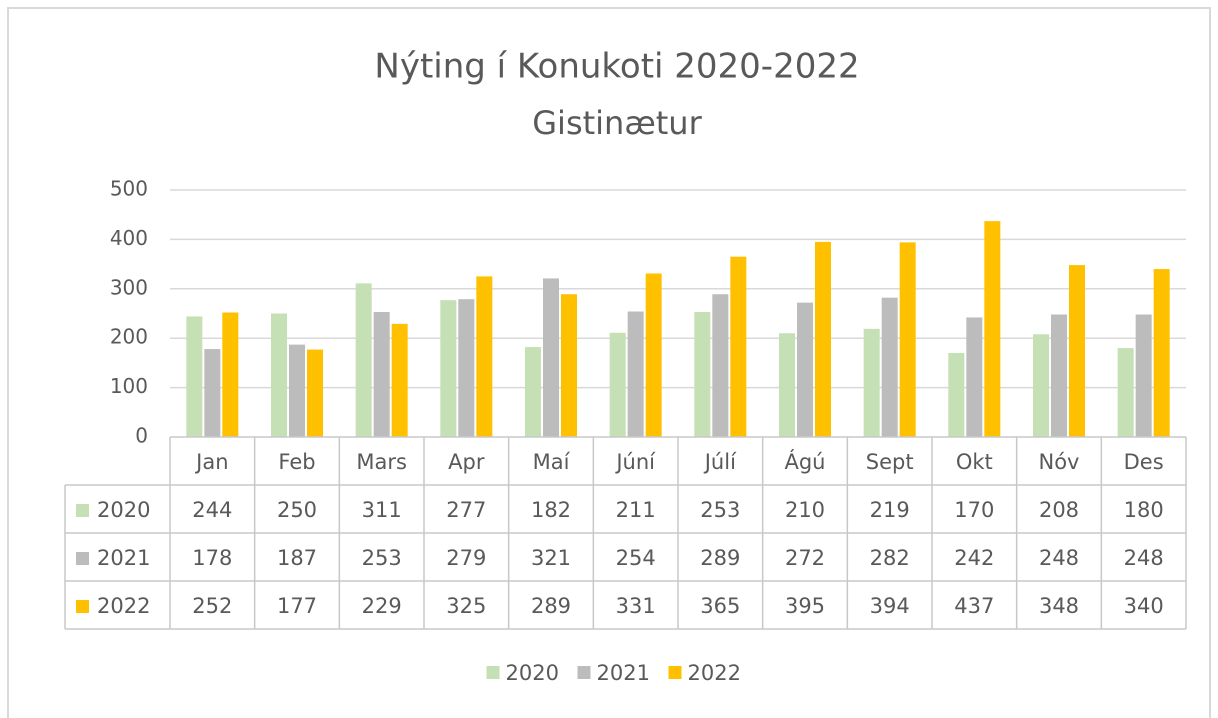 This screenshot has height=718, width=1218. I want to click on table-series-name: 2022, so click(123, 606).